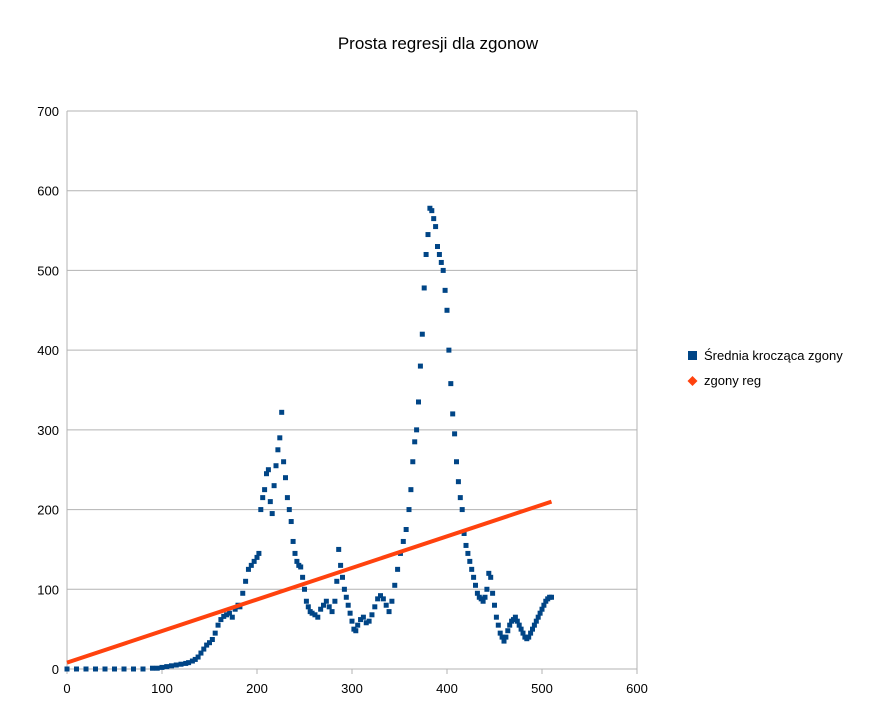 The height and width of the screenshot is (724, 872). Describe the element at coordinates (48, 589) in the screenshot. I see `y-tick-label: 100` at that location.